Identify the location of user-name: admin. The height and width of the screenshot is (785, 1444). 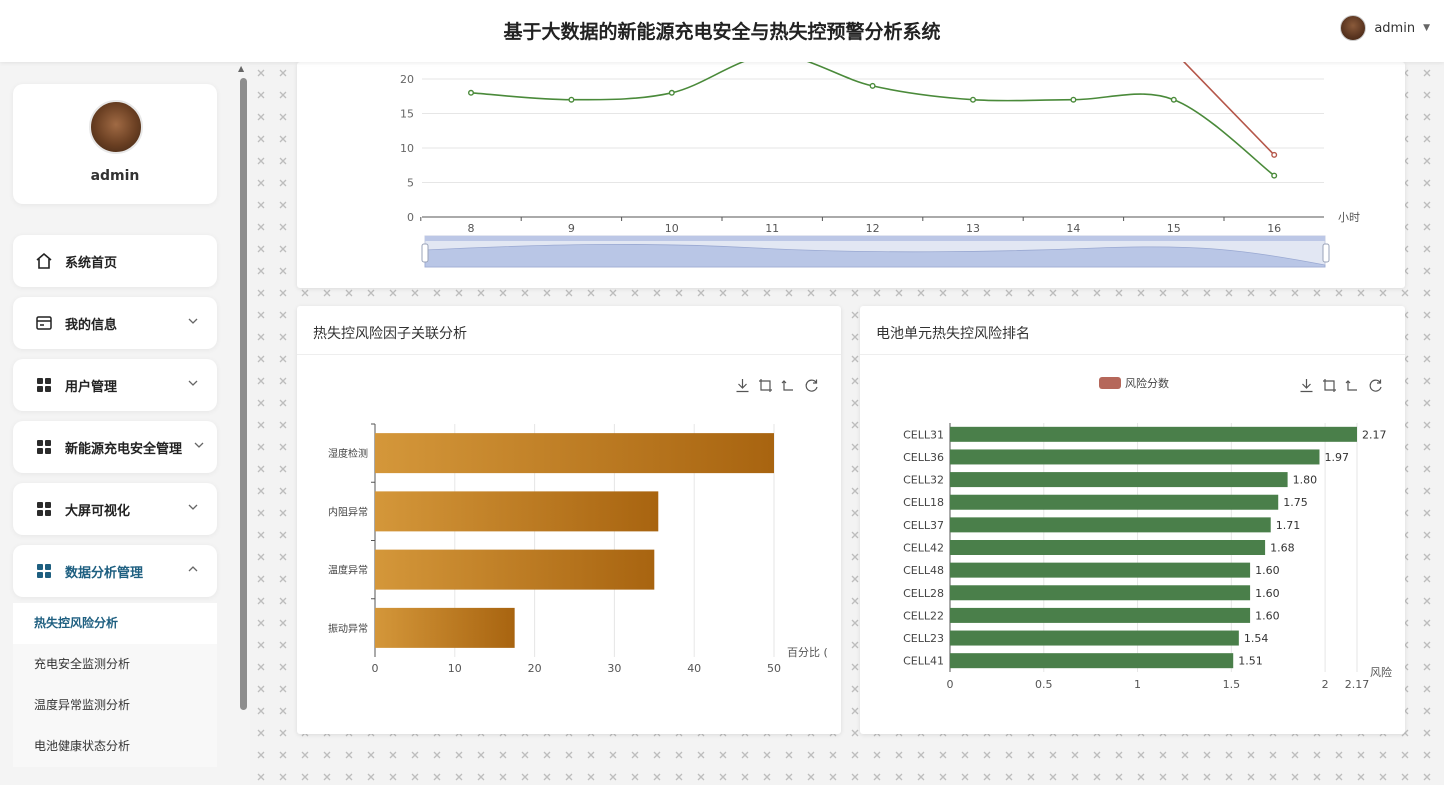
(1395, 28).